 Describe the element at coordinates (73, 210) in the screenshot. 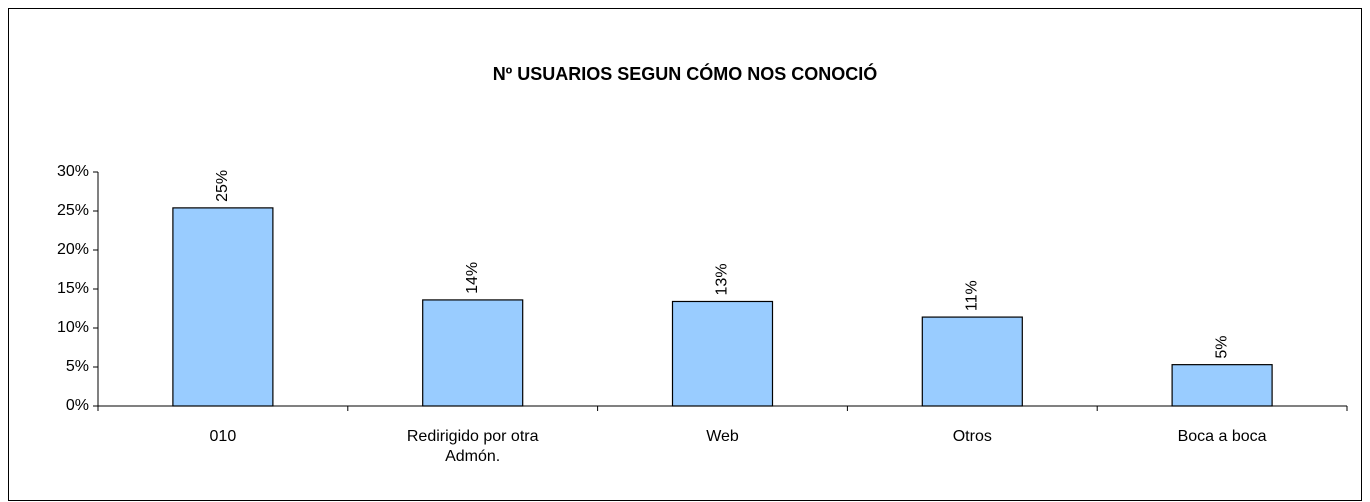

I see `y-tick-label: 25%` at that location.